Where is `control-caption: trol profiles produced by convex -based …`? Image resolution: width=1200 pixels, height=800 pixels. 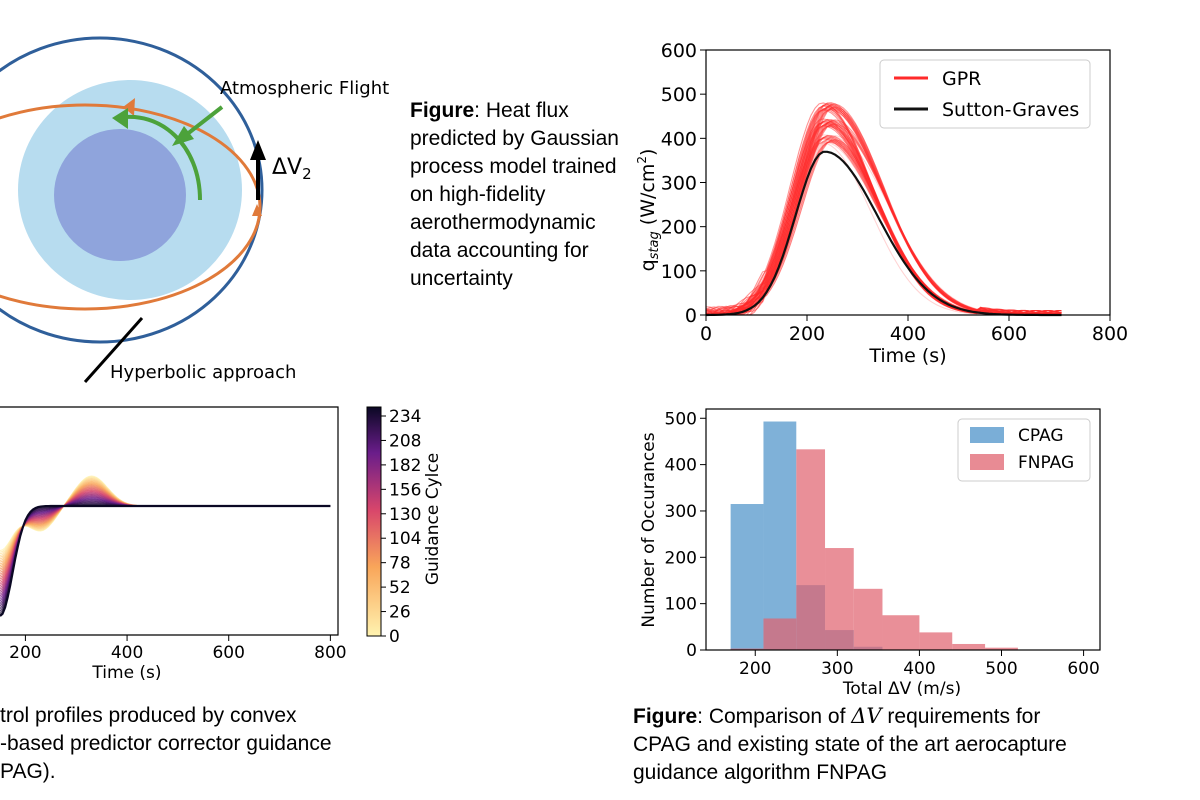
control-caption: trol profiles produced by convex -based … is located at coordinates (210, 744).